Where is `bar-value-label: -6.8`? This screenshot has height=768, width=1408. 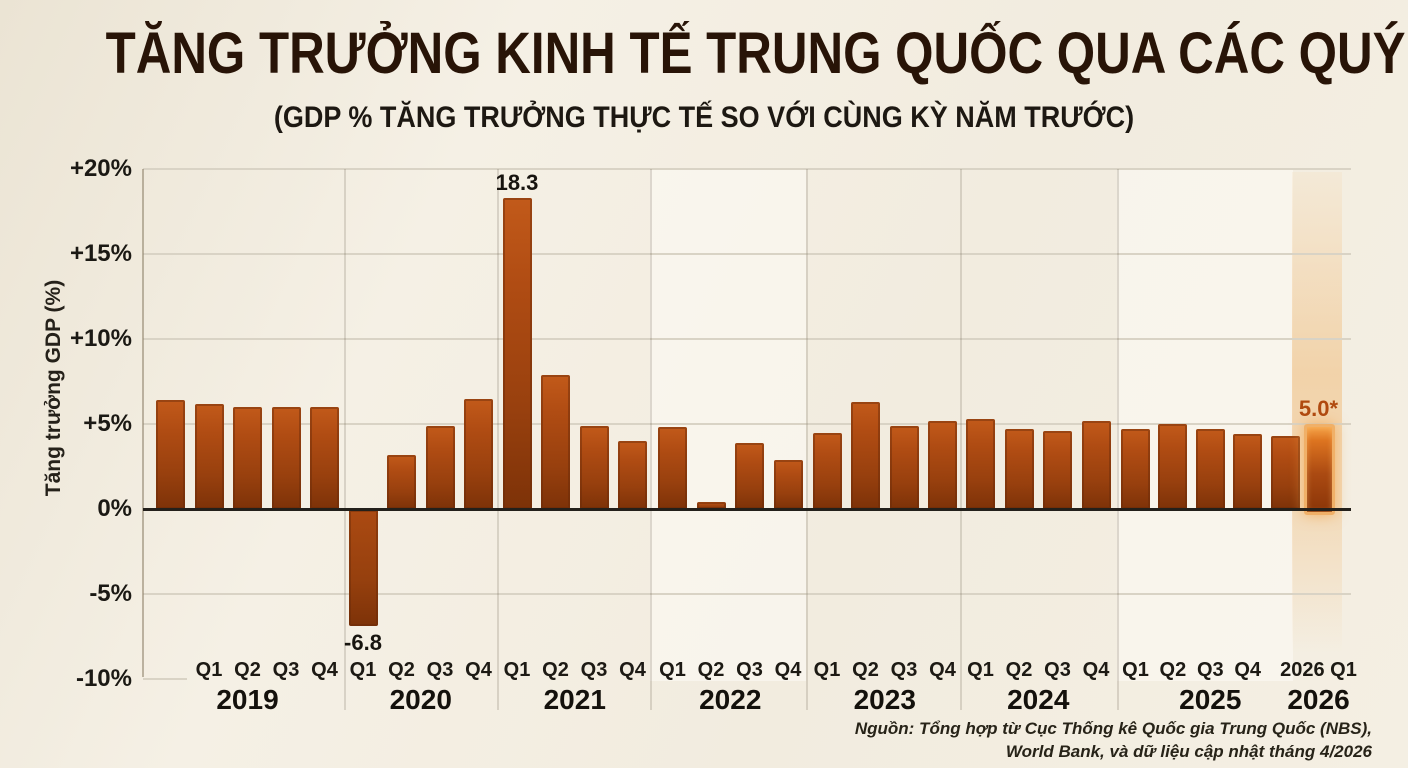 bar-value-label: -6.8 is located at coordinates (363, 642).